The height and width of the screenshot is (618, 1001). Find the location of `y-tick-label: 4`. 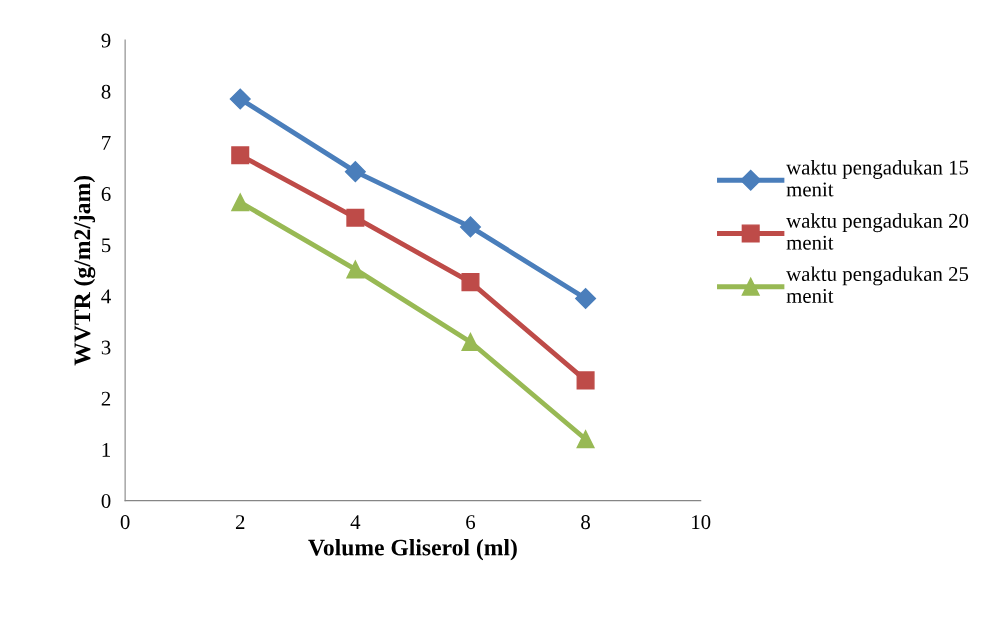

y-tick-label: 4 is located at coordinates (106, 296).